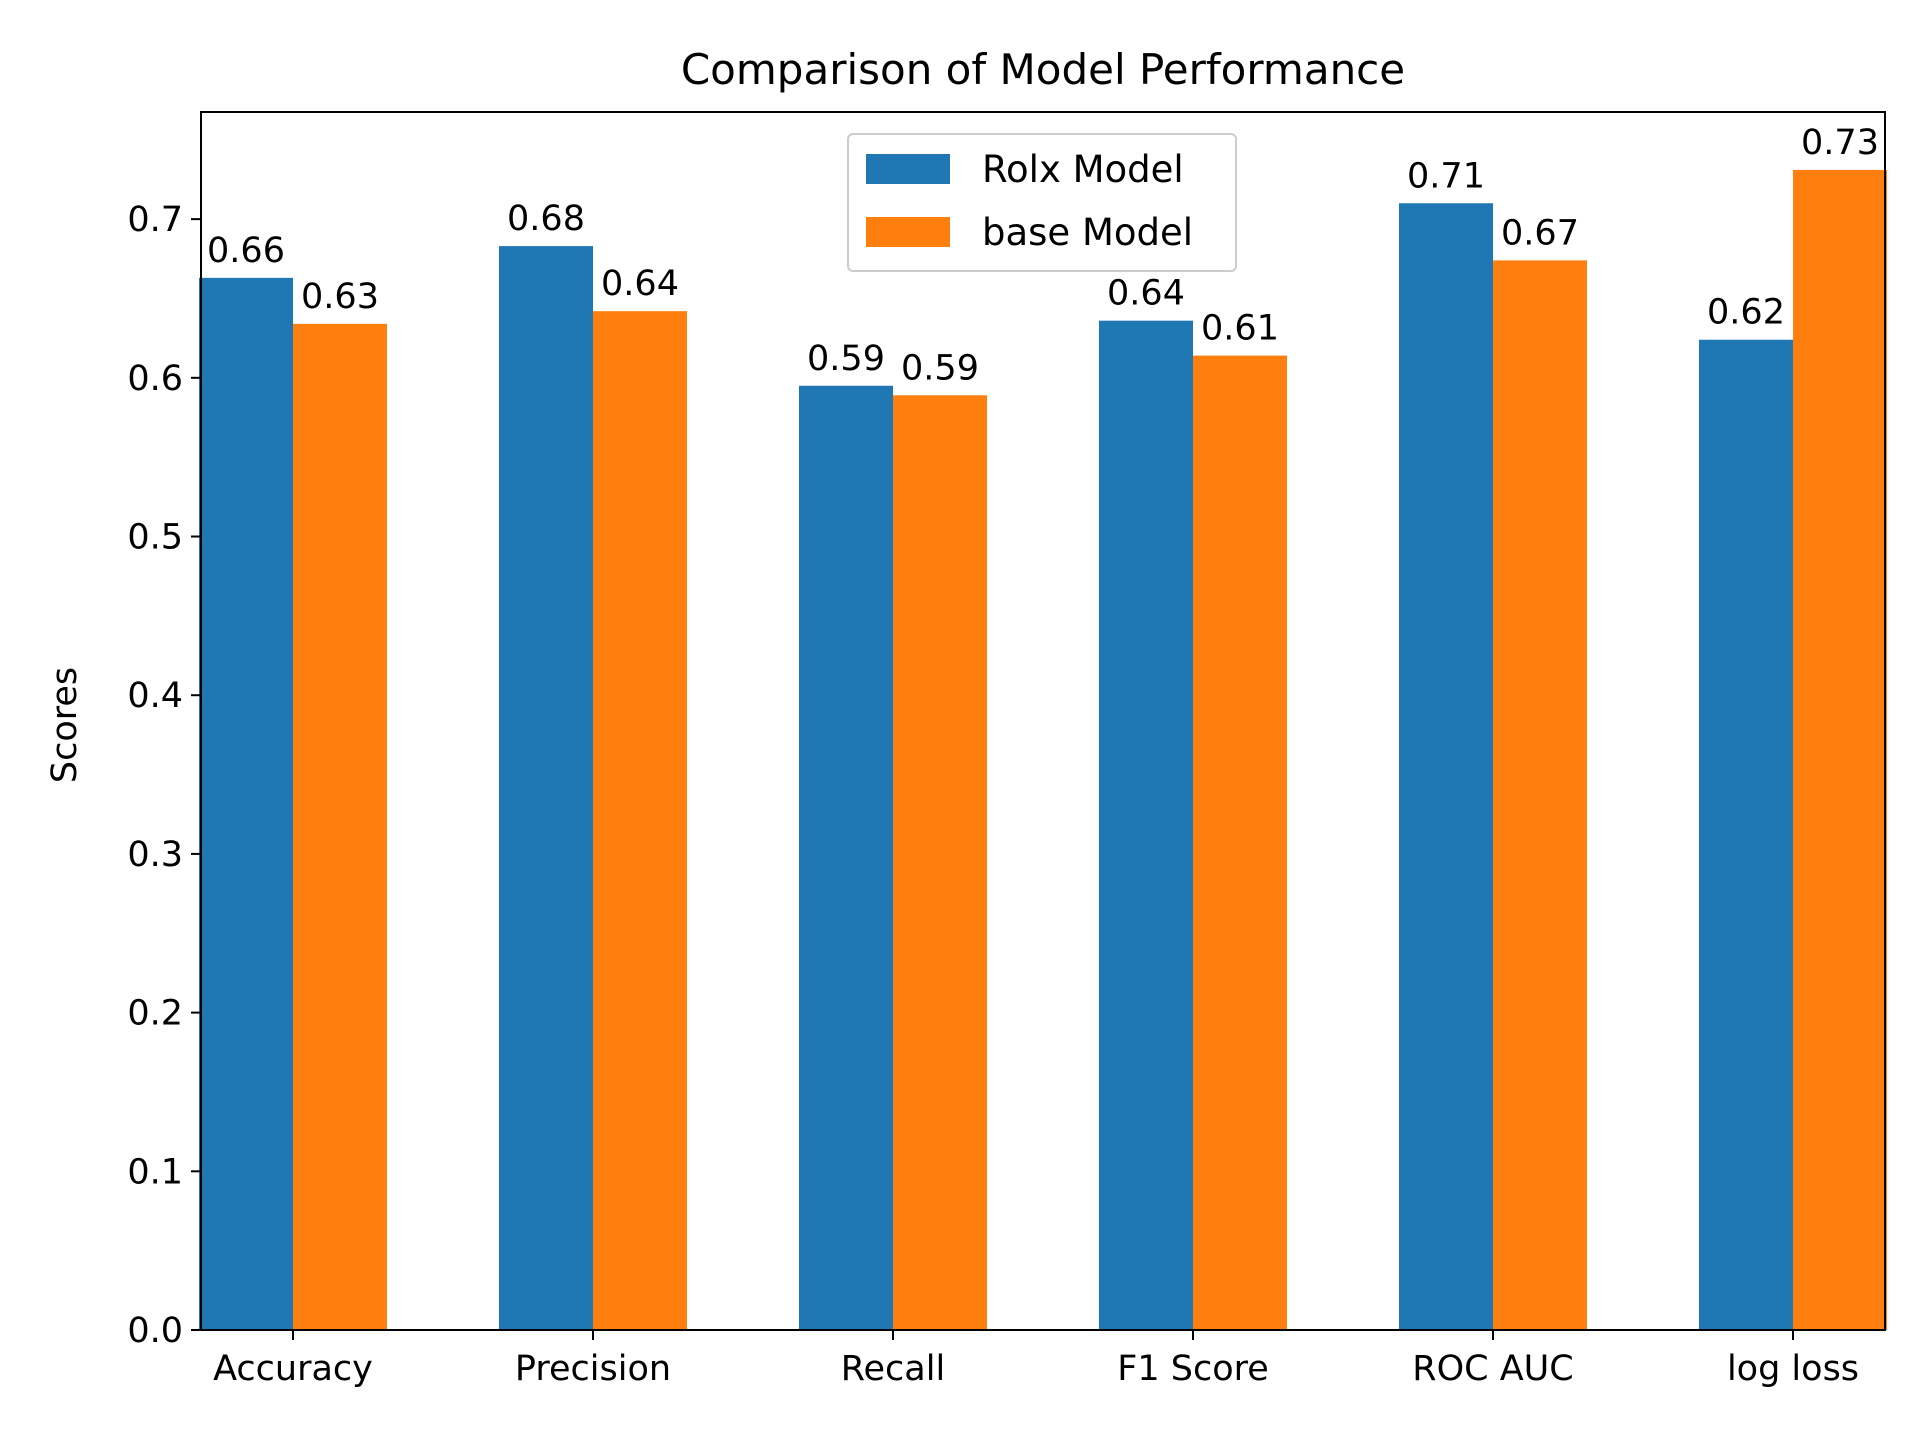  Describe the element at coordinates (593, 1369) in the screenshot. I see `x-tick-label-1: Precision` at that location.